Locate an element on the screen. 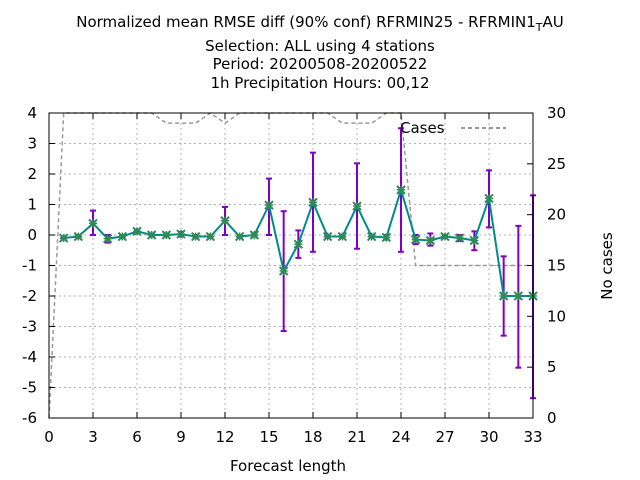  chart-title-line-3: Period: 20200508-20200522 is located at coordinates (320, 64).